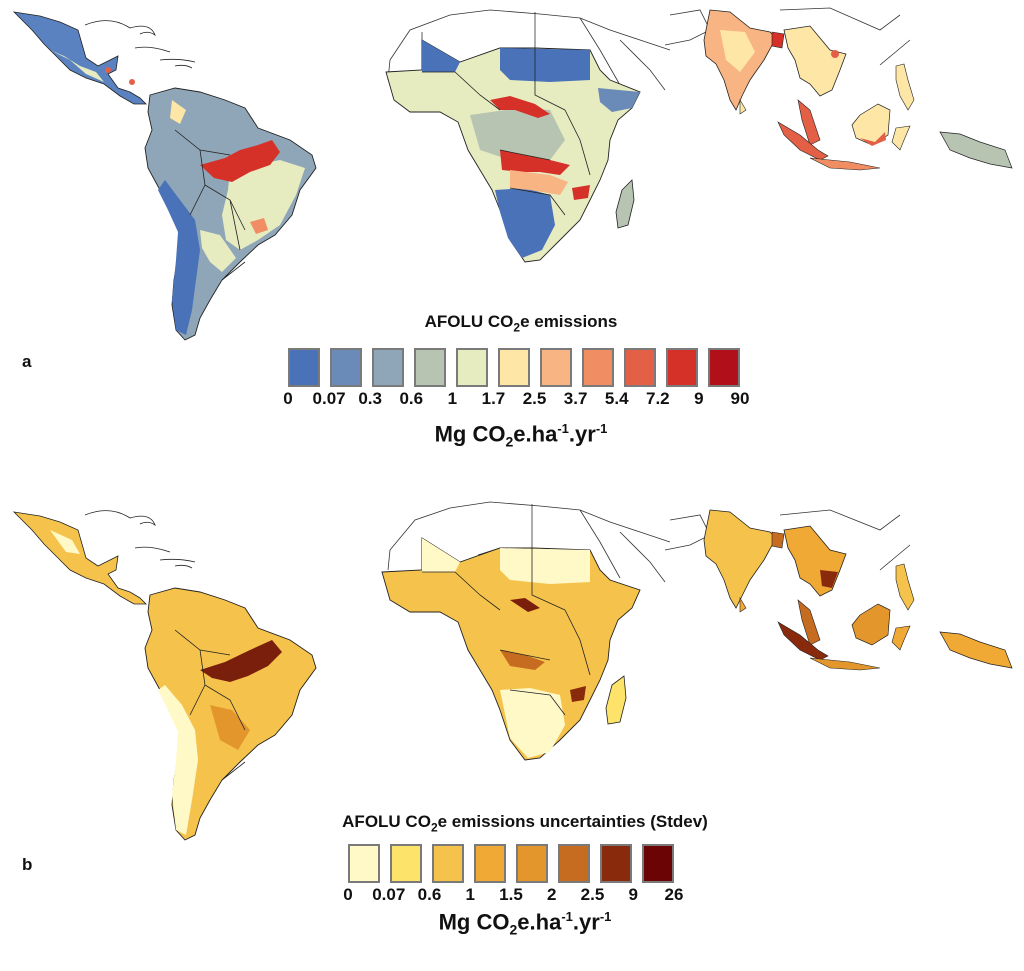 The width and height of the screenshot is (1024, 971). Describe the element at coordinates (164, 176) in the screenshot. I see `map-latin-america-emissions` at that location.